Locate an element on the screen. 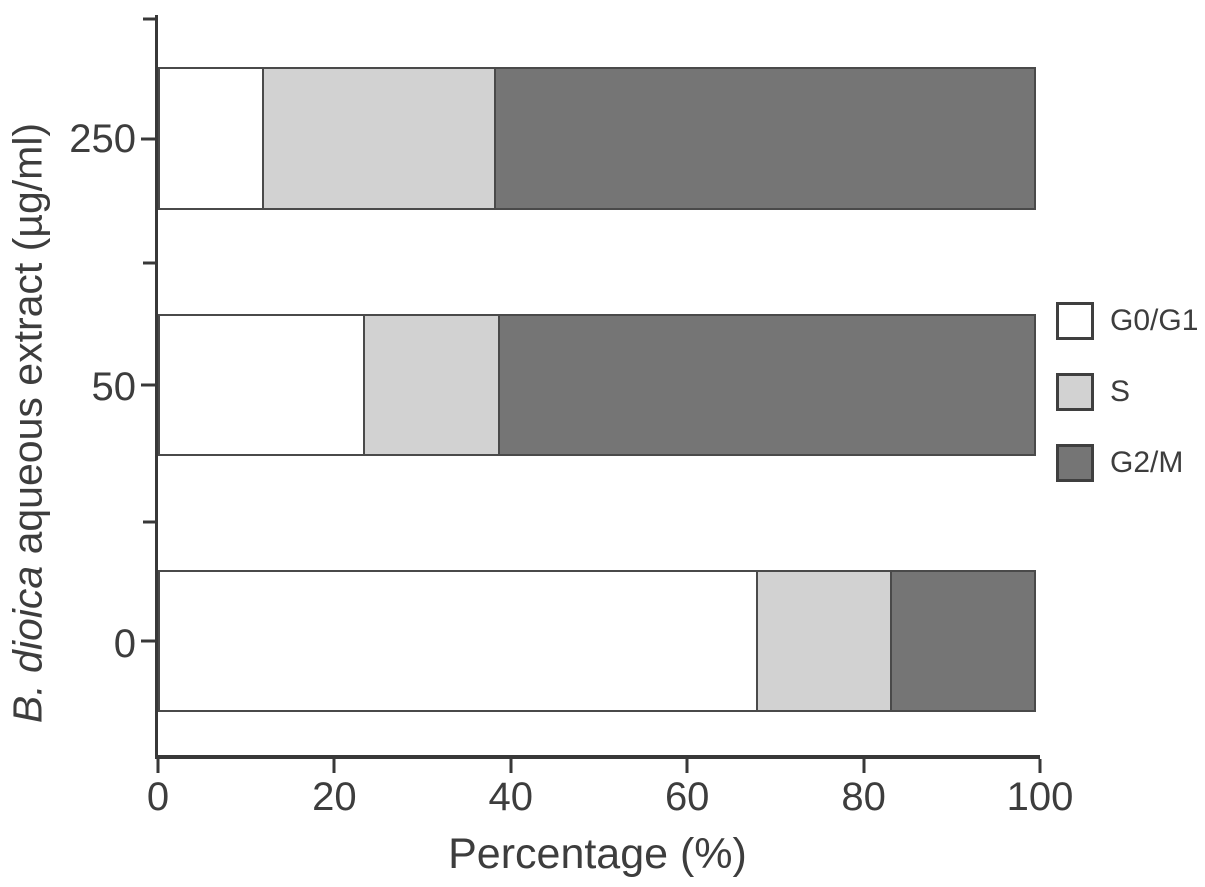  y-tick-label-250: 250 is located at coordinates (102, 139).